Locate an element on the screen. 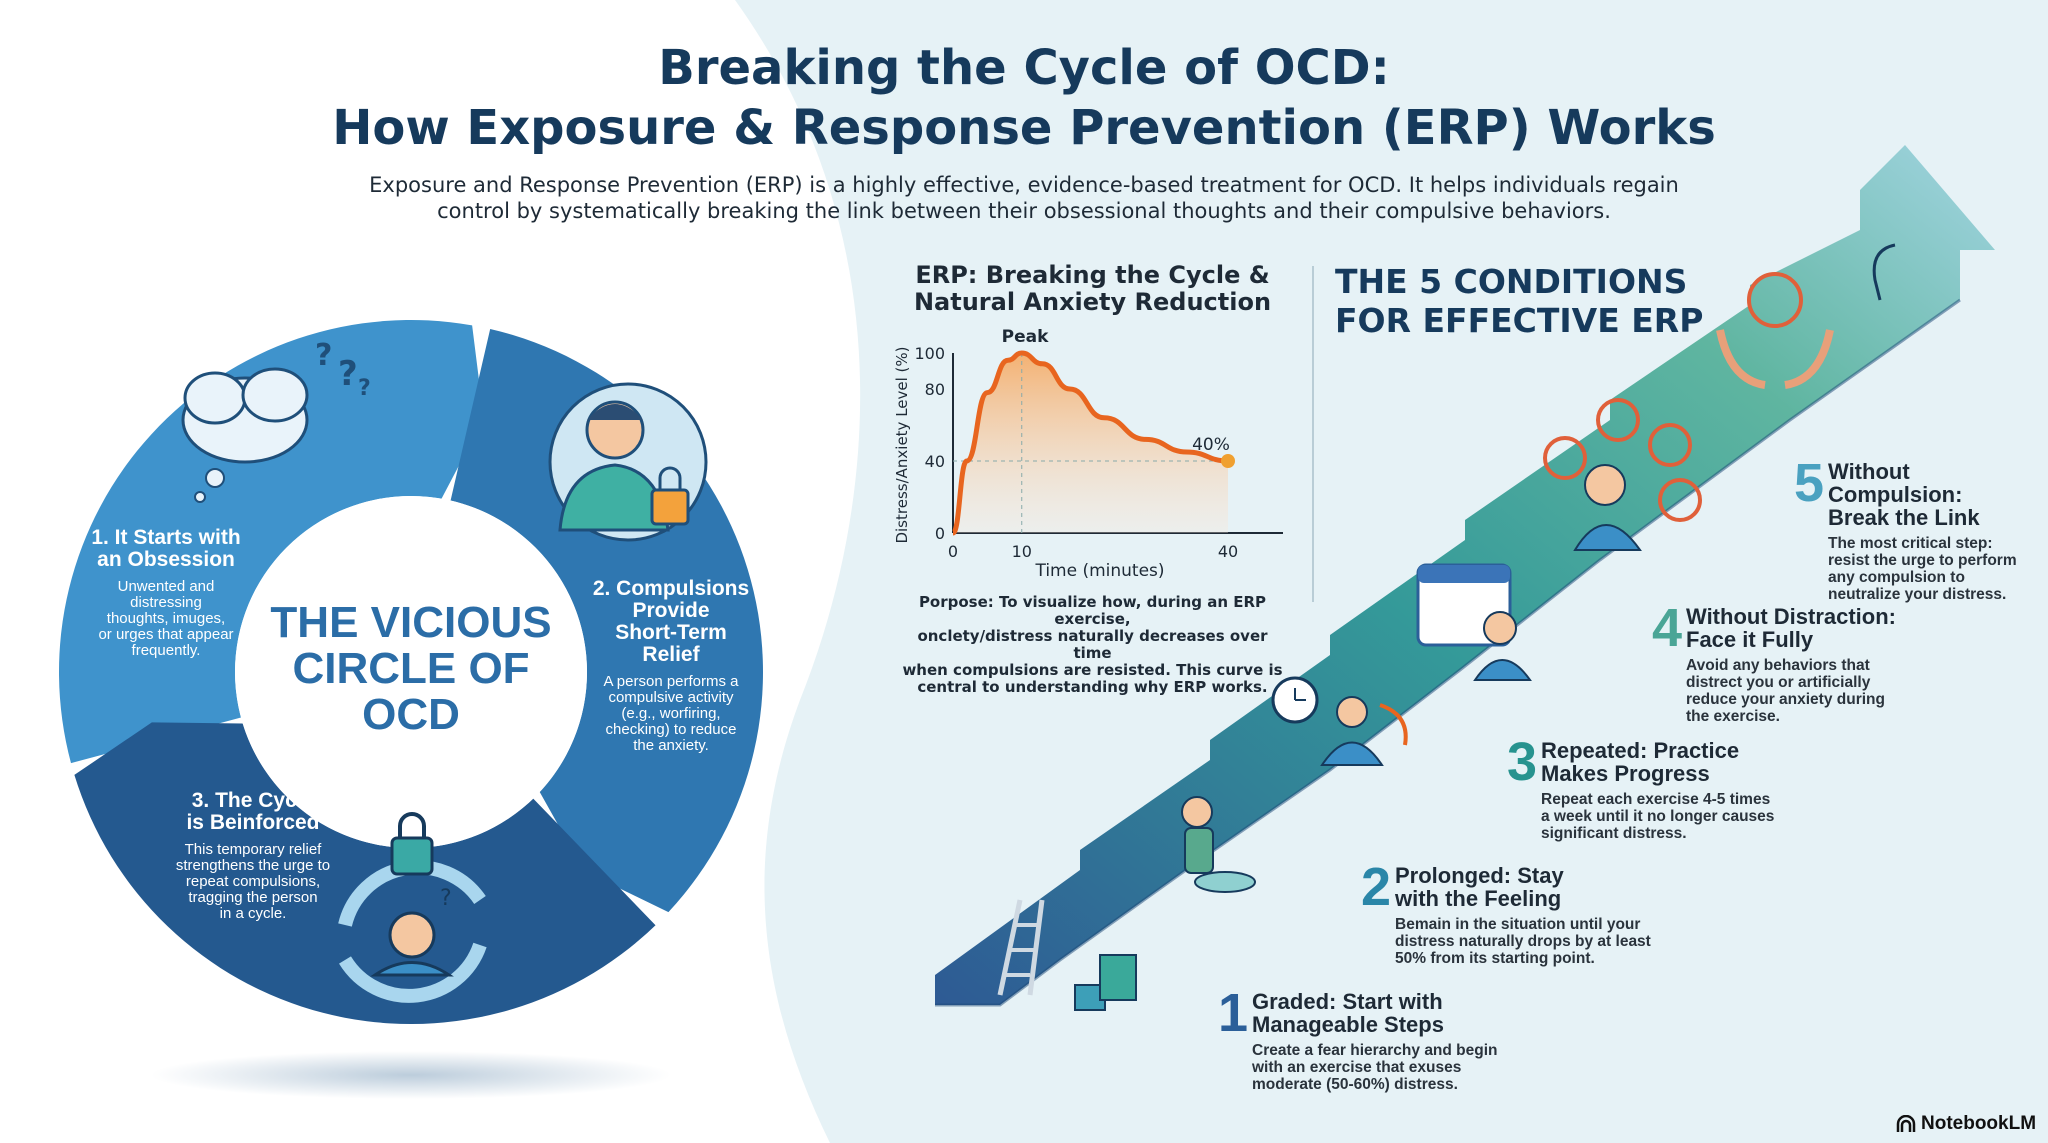 This screenshot has height=1143, width=2048. page-title-line1: Breaking the Cycle of OCD: is located at coordinates (1024, 68).